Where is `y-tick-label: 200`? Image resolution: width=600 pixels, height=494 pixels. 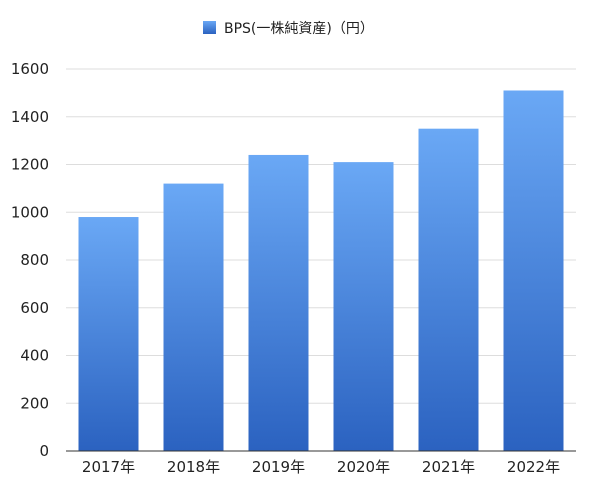 y-tick-label: 200 is located at coordinates (34, 403).